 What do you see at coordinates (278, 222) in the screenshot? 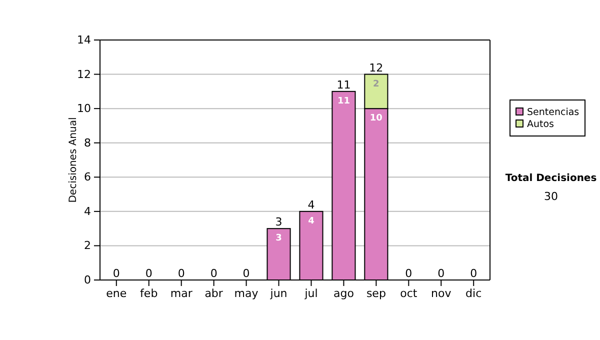
I see `total-label: 3` at bounding box center [278, 222].